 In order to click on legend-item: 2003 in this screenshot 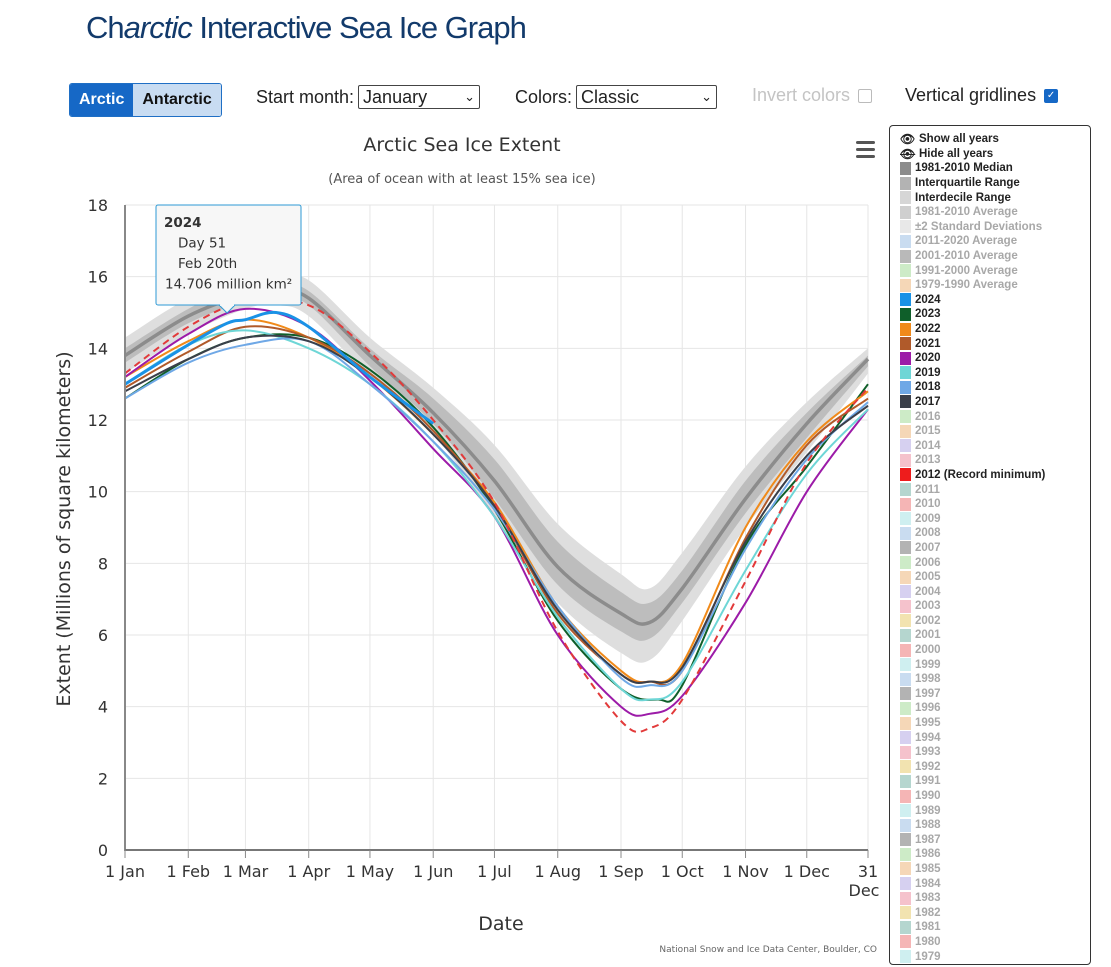, I will do `click(990, 606)`.